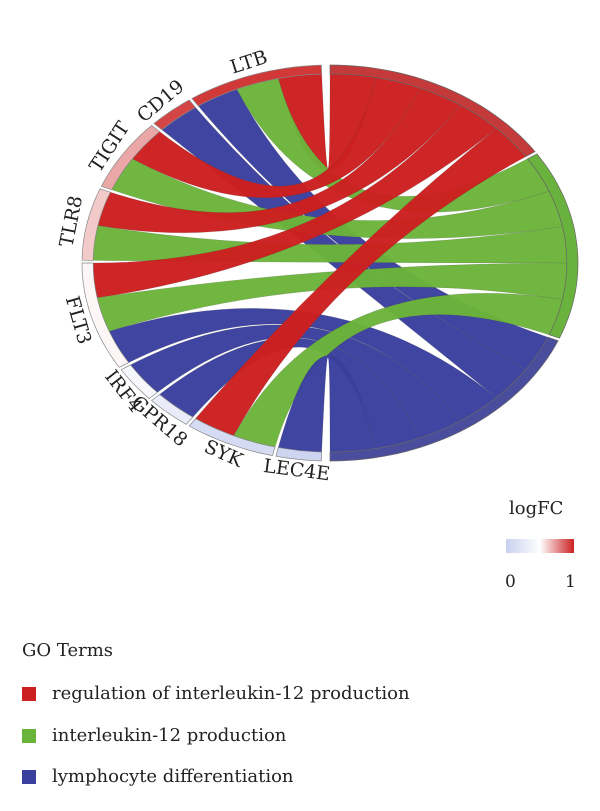  What do you see at coordinates (29, 735) in the screenshot?
I see `legend-swatch-green` at bounding box center [29, 735].